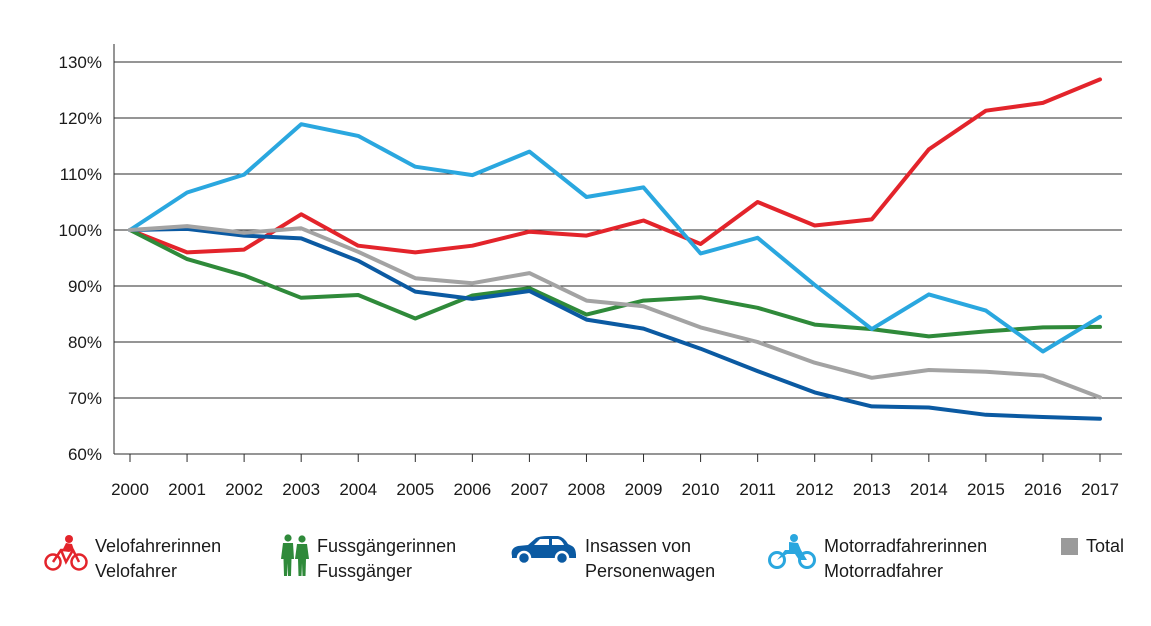 The width and height of the screenshot is (1151, 626). What do you see at coordinates (815, 489) in the screenshot?
I see `x-tick-label: 2012` at bounding box center [815, 489].